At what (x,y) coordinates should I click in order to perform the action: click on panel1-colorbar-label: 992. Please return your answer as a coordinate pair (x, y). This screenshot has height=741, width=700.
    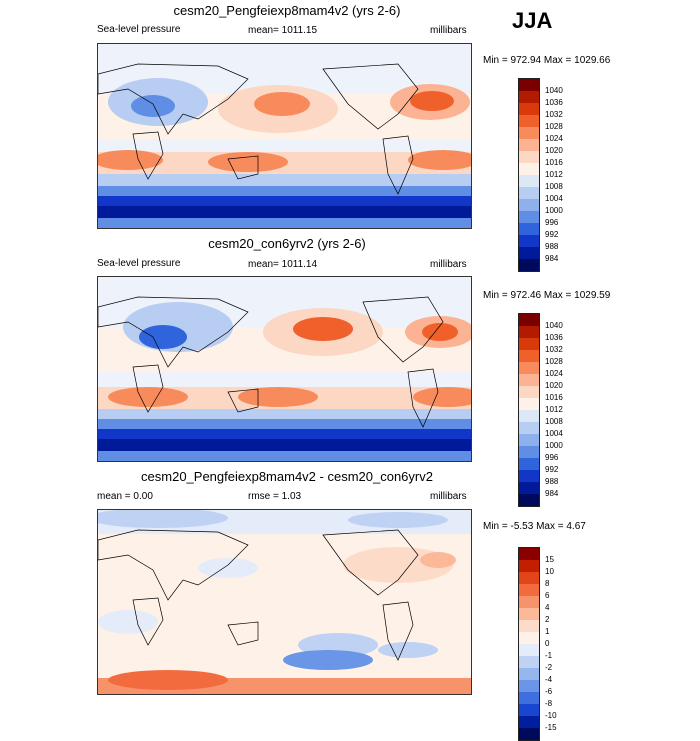
    Looking at the image, I should click on (552, 234).